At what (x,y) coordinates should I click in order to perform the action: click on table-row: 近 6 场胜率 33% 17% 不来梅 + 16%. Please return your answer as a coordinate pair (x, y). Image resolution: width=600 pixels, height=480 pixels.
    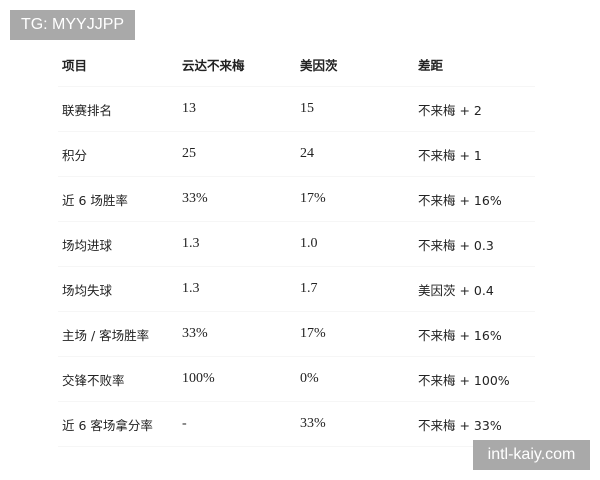
    Looking at the image, I should click on (296, 199).